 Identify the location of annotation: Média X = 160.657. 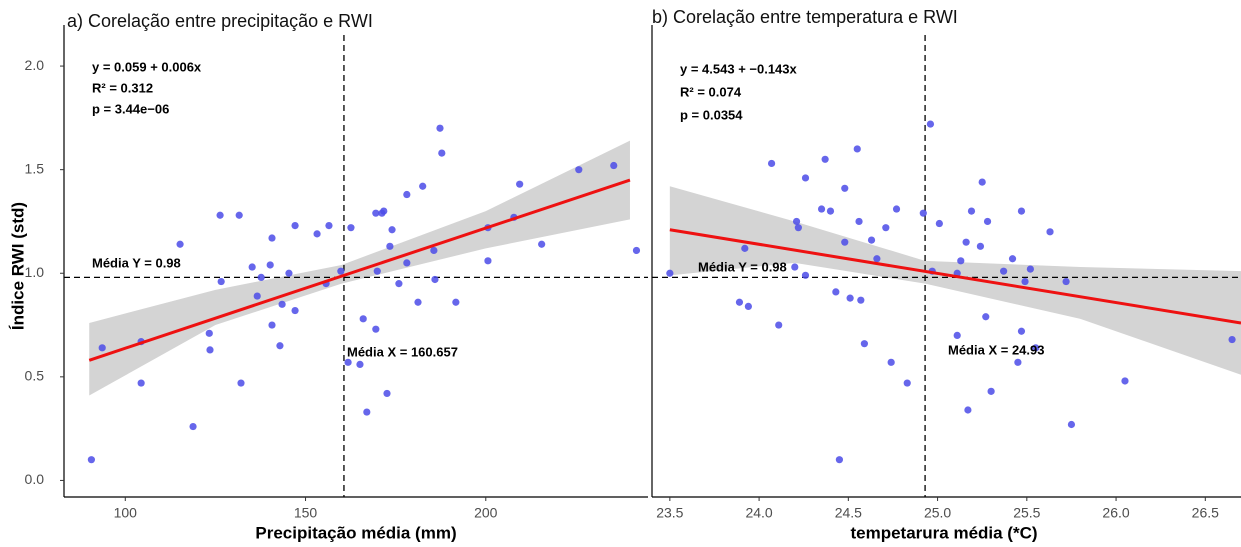
(402, 351).